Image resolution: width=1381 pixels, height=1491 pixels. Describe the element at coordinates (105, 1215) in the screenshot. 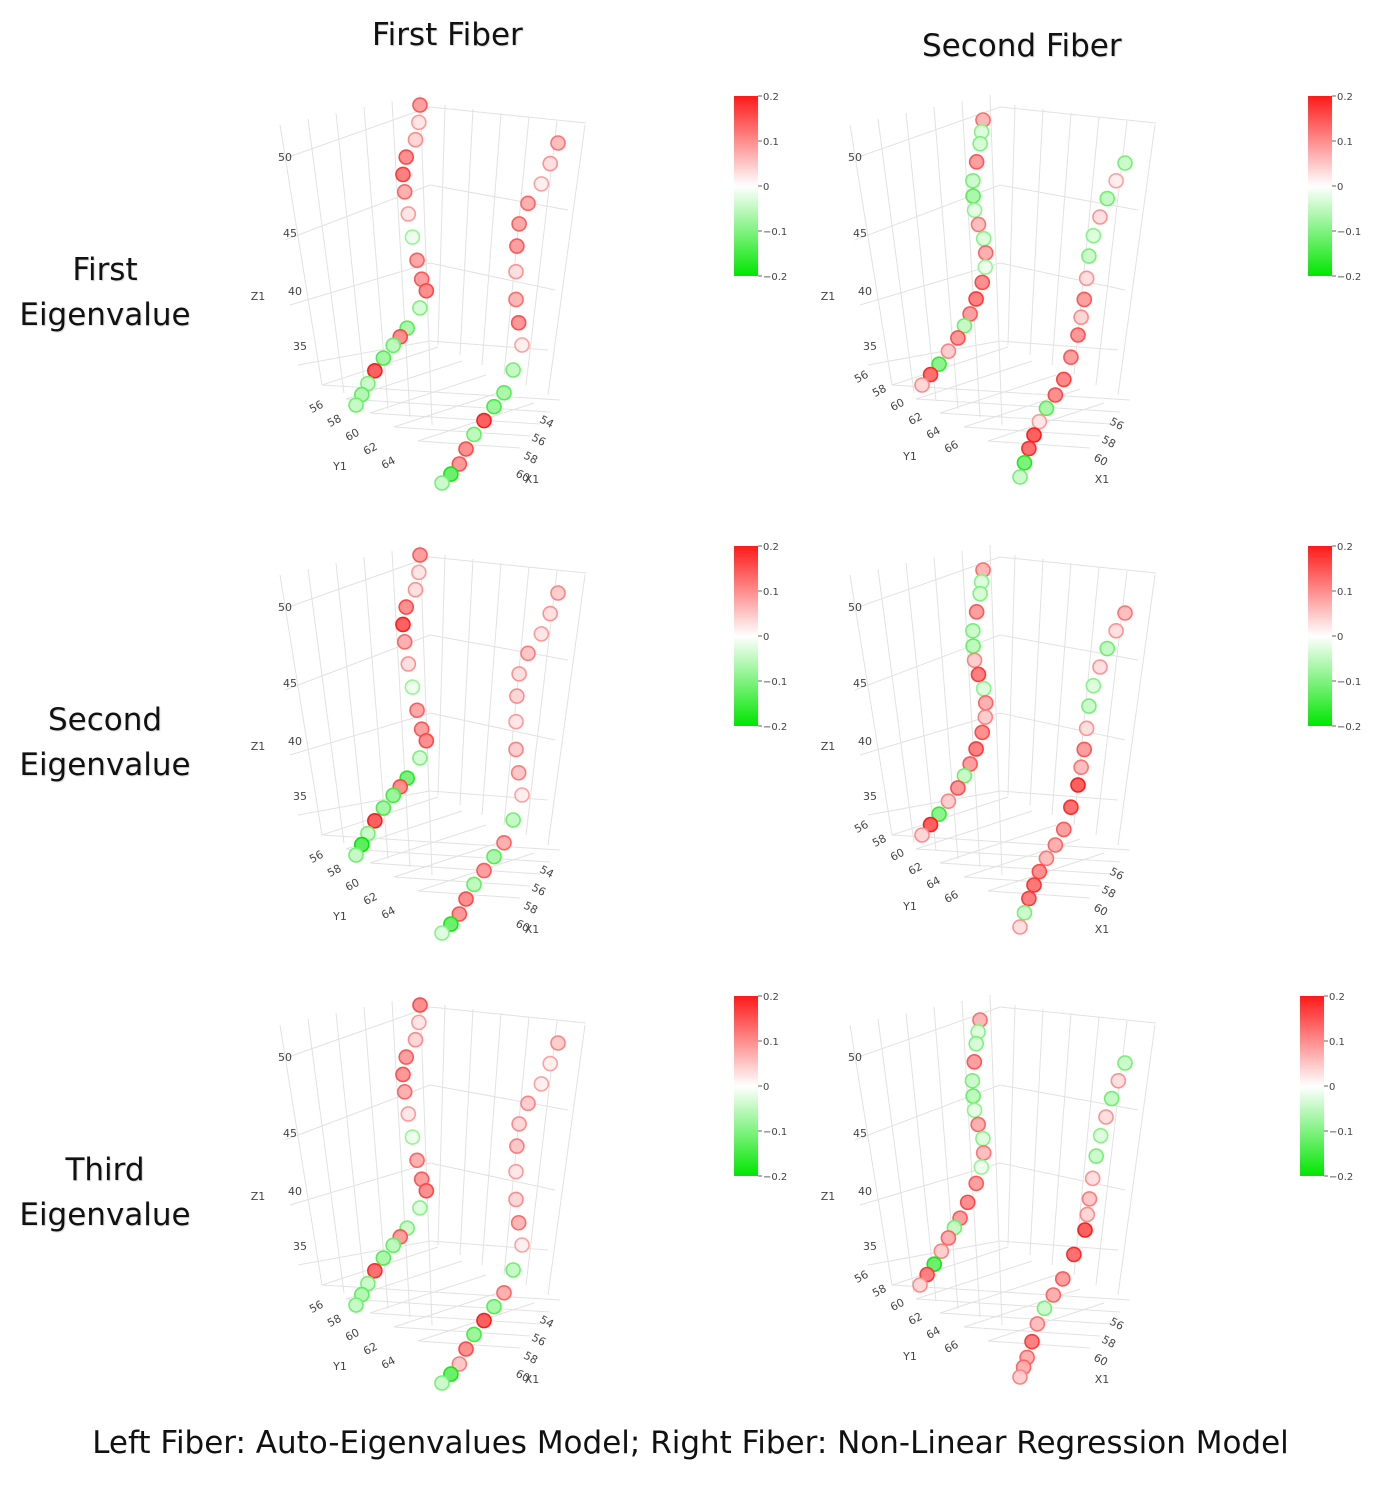

I see `row-label-line2: Eigenvalue` at that location.